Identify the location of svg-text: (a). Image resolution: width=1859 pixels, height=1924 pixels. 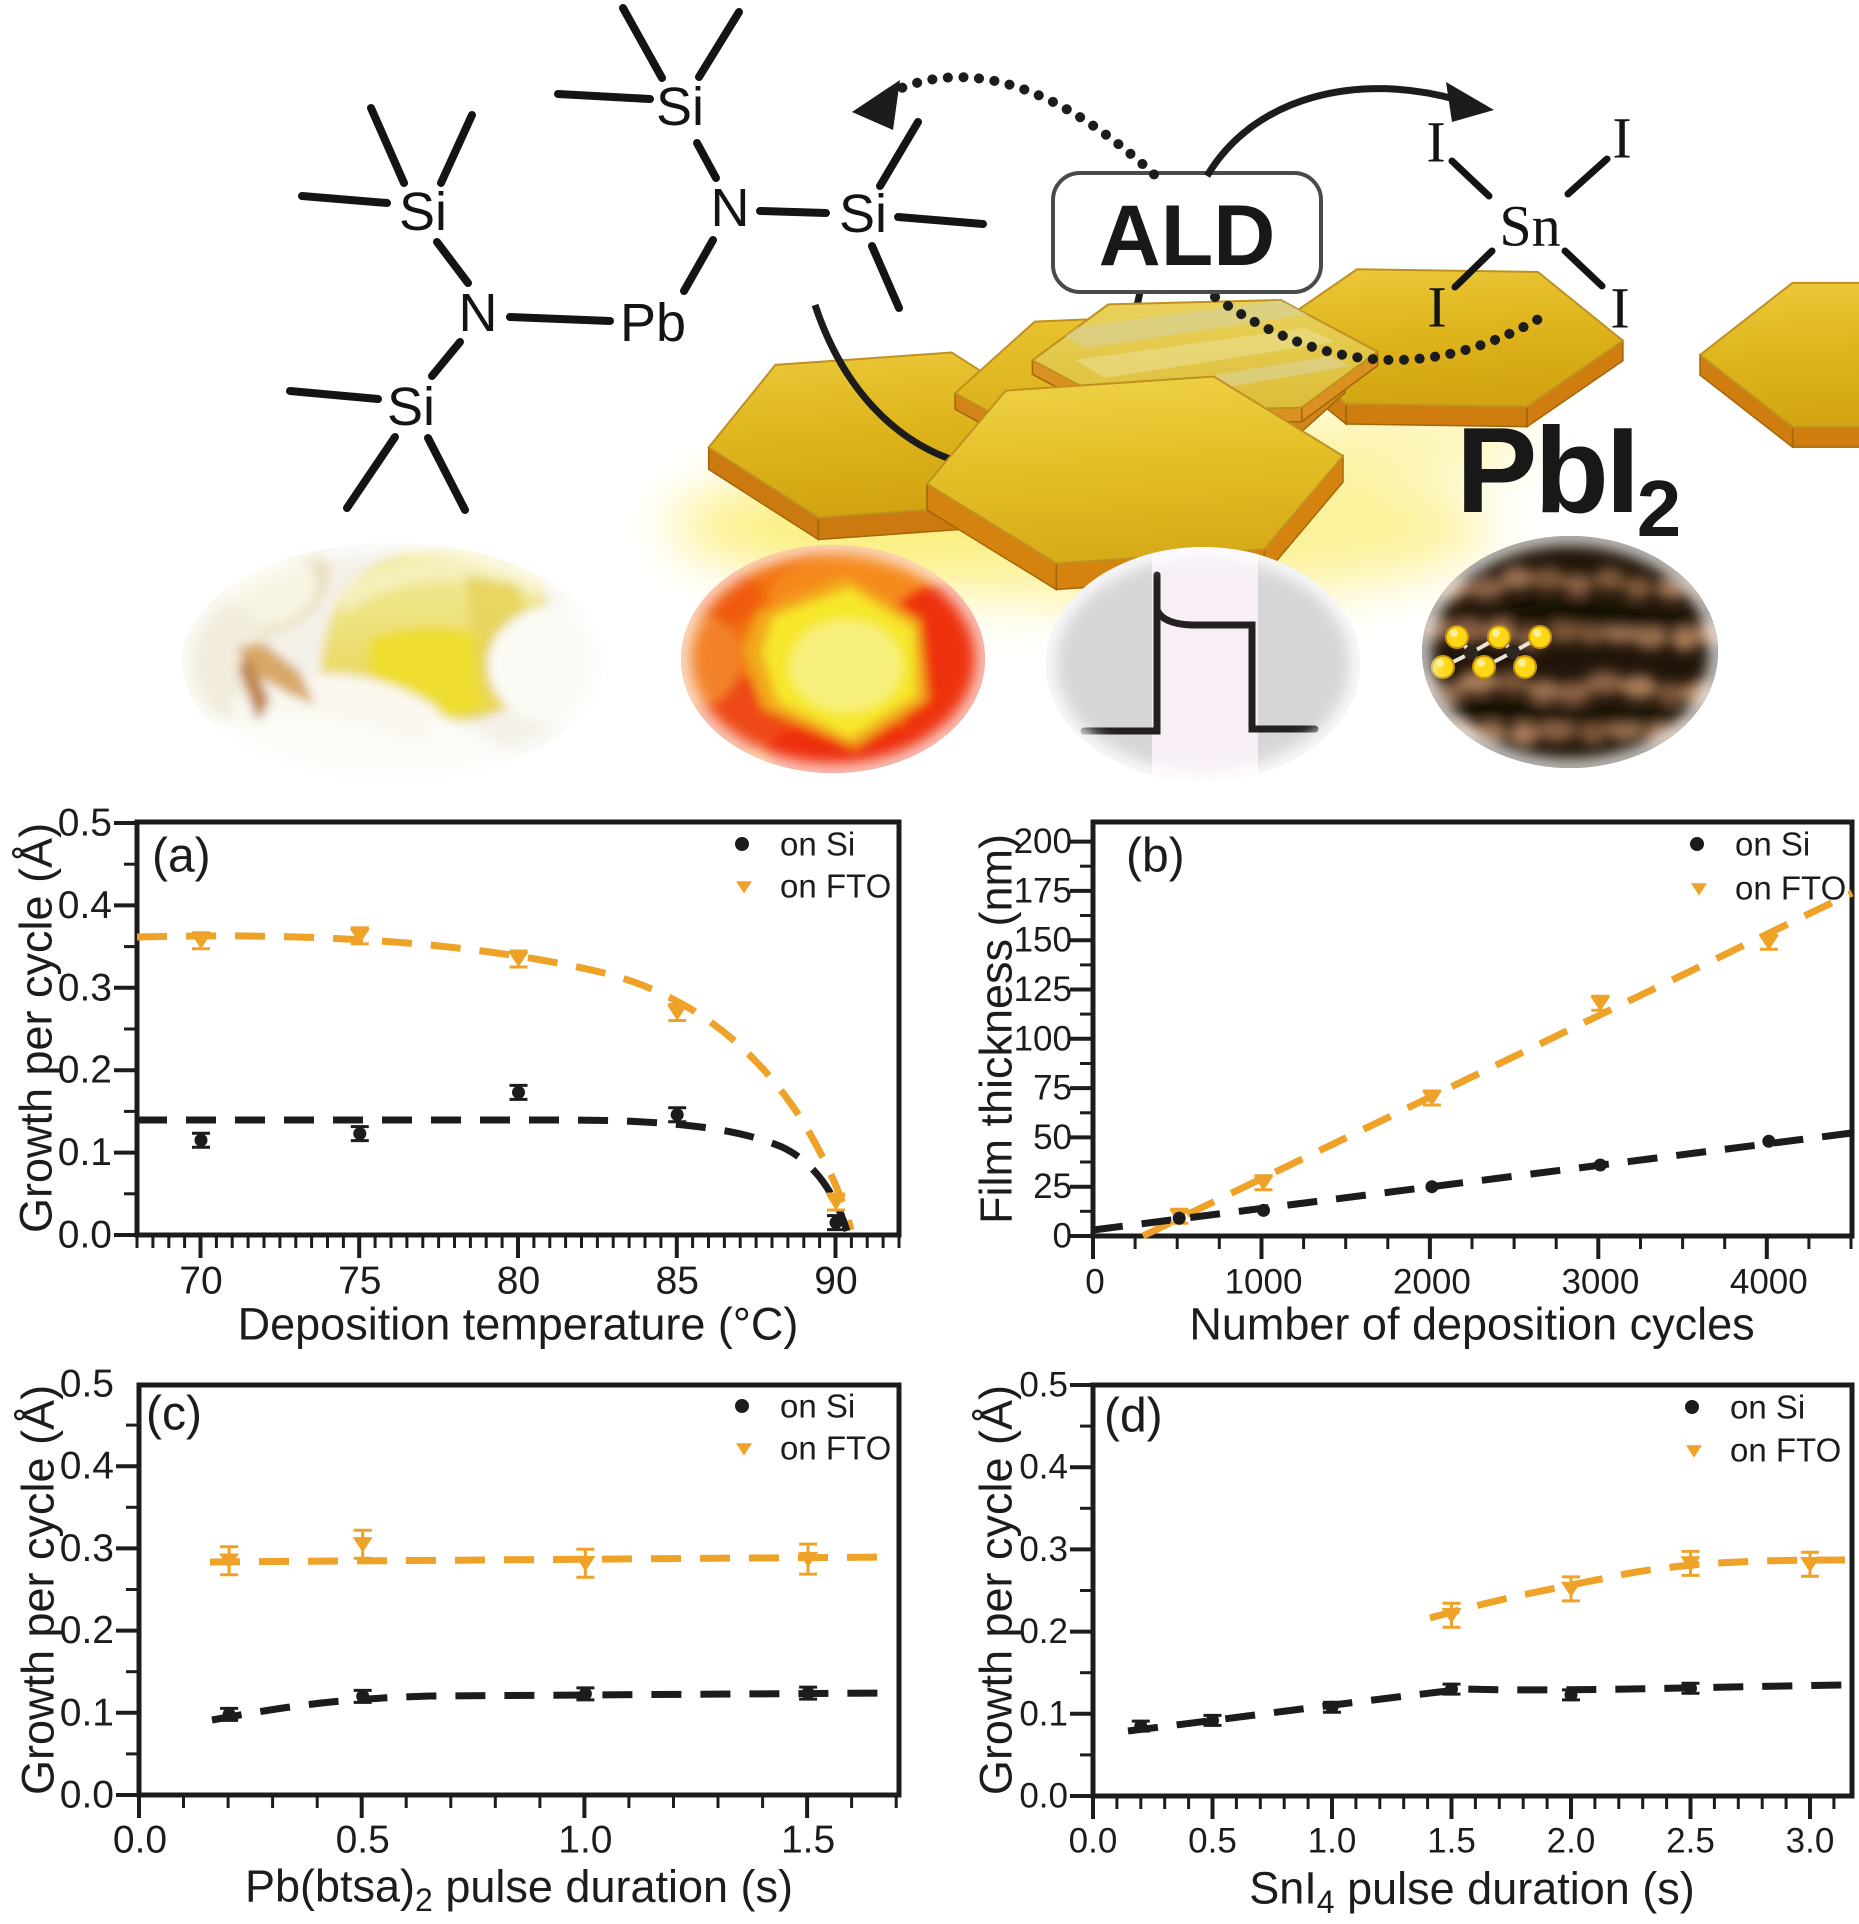
(181, 856).